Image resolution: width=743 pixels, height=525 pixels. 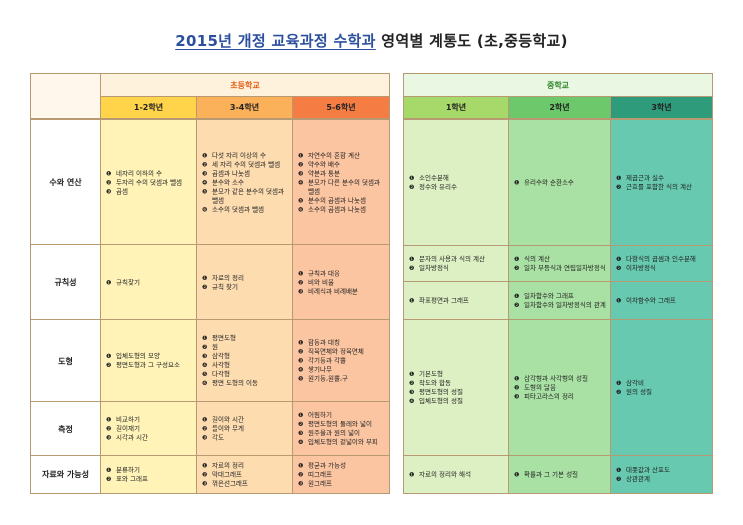 What do you see at coordinates (148, 474) in the screenshot?
I see `elem-cell-g12: ❶ 분류하기 ❷ 표와 그래프` at bounding box center [148, 474].